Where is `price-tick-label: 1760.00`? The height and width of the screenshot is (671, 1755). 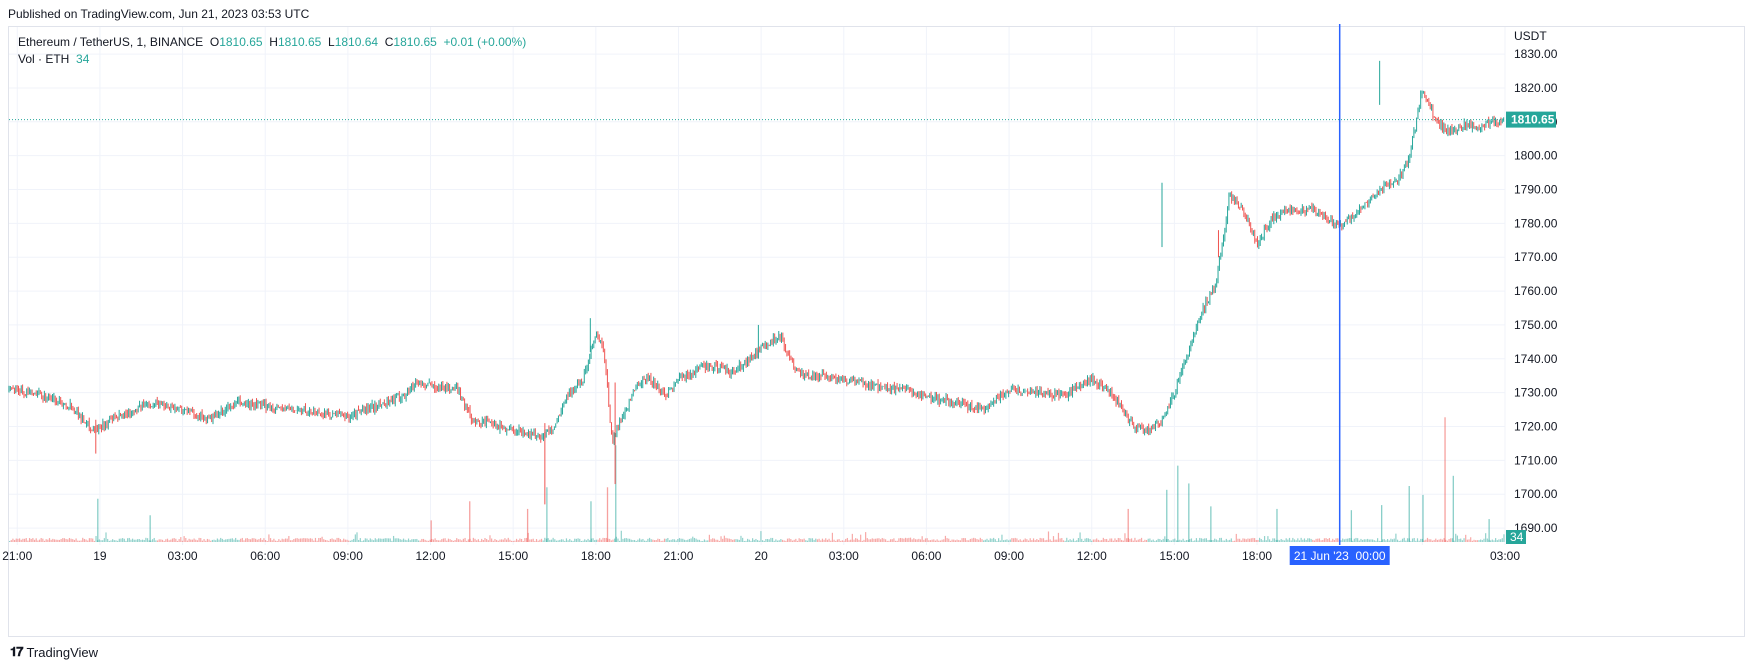 price-tick-label: 1760.00 is located at coordinates (1536, 291).